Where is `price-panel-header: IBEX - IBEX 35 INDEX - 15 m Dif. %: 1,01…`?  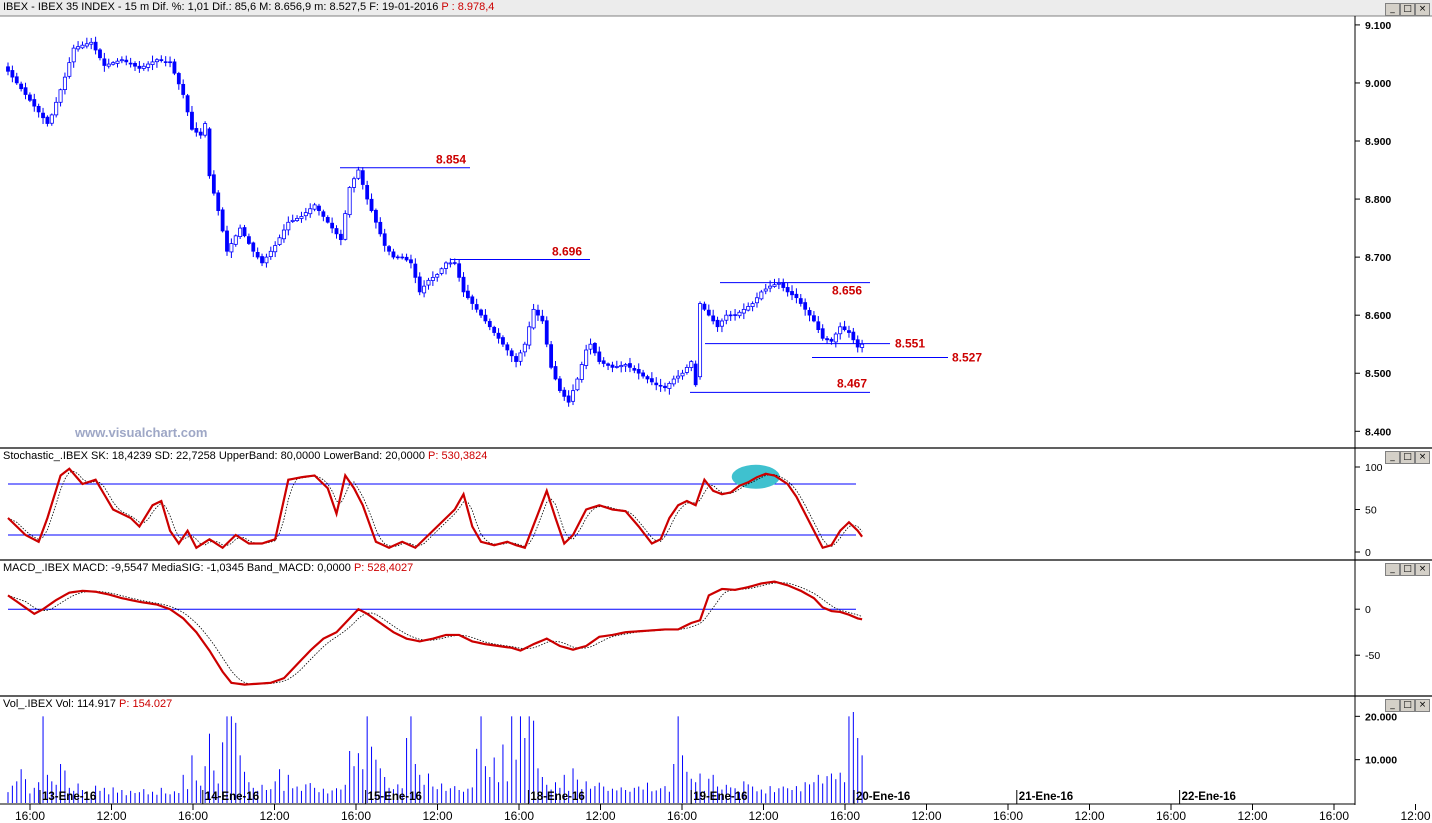 price-panel-header: IBEX - IBEX 35 INDEX - 15 m Dif. %: 1,01… is located at coordinates (248, 7).